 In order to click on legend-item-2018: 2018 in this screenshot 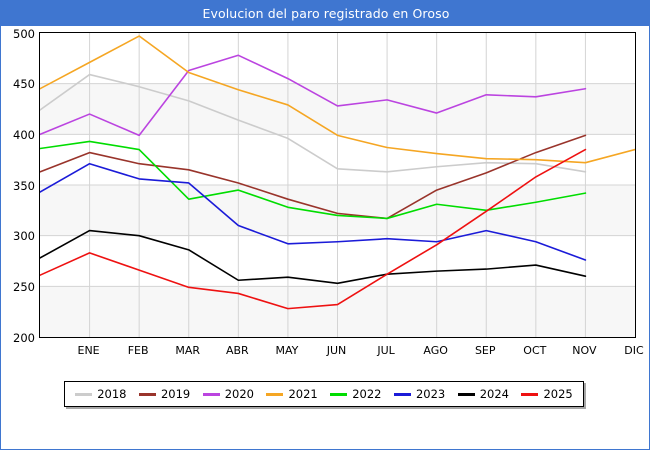, I will do `click(101, 394)`.